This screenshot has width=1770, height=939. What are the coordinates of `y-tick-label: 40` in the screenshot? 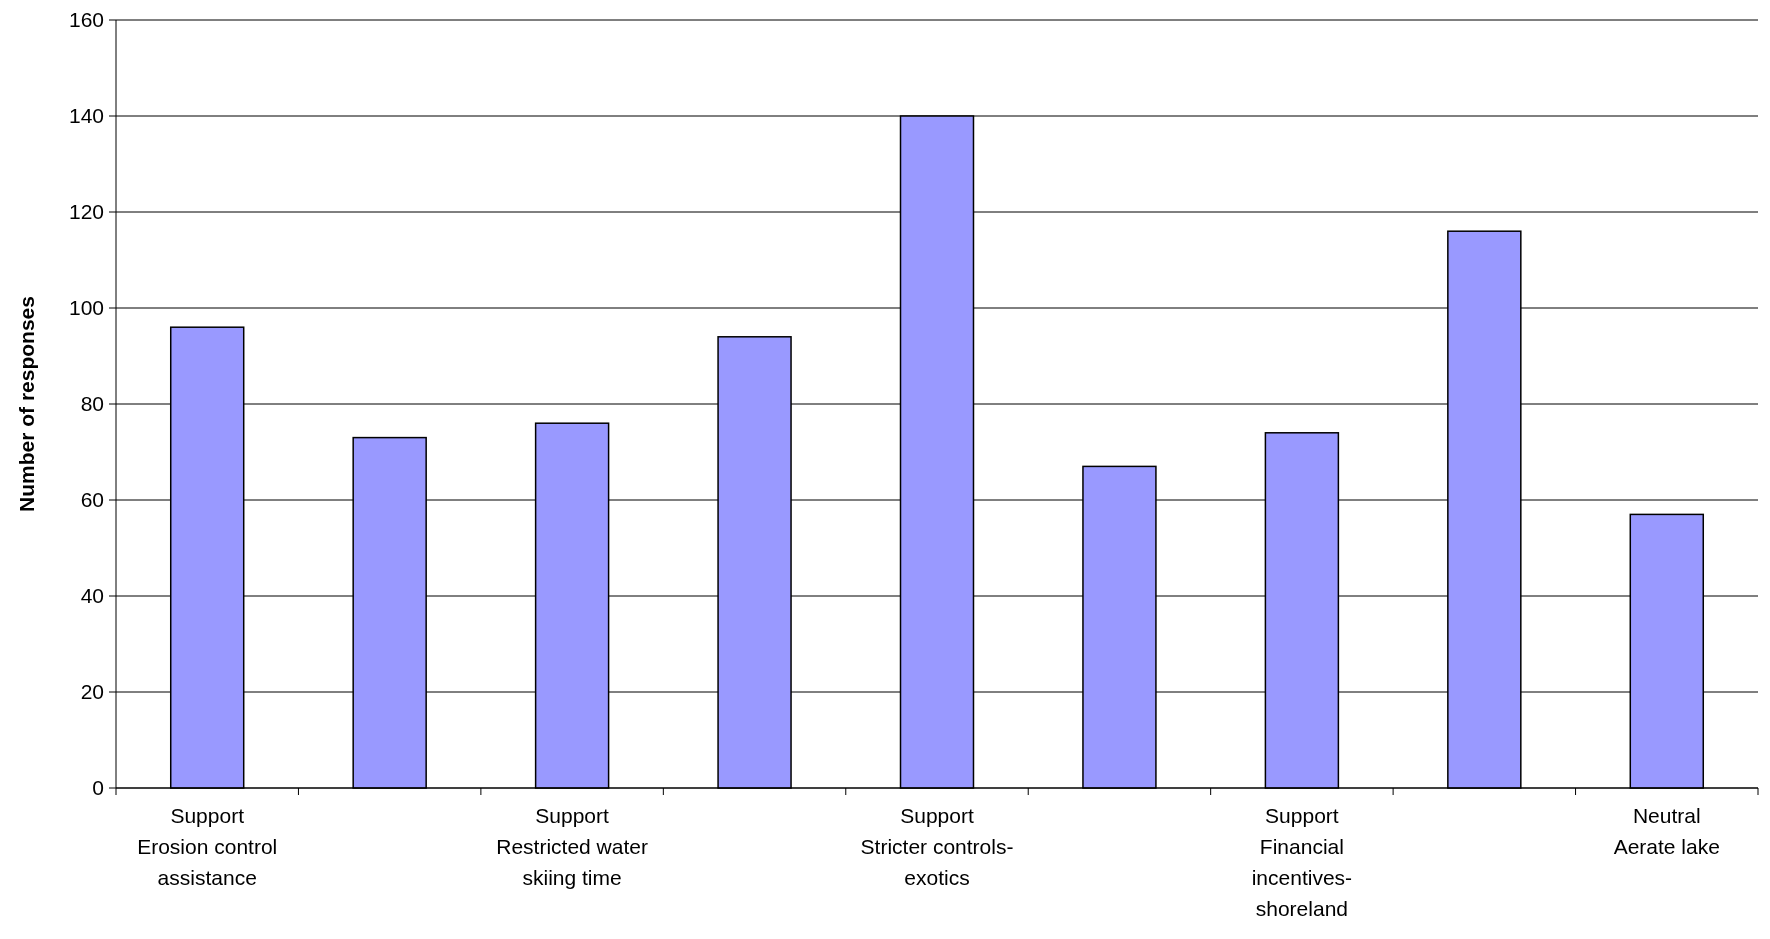 It's located at (92, 596).